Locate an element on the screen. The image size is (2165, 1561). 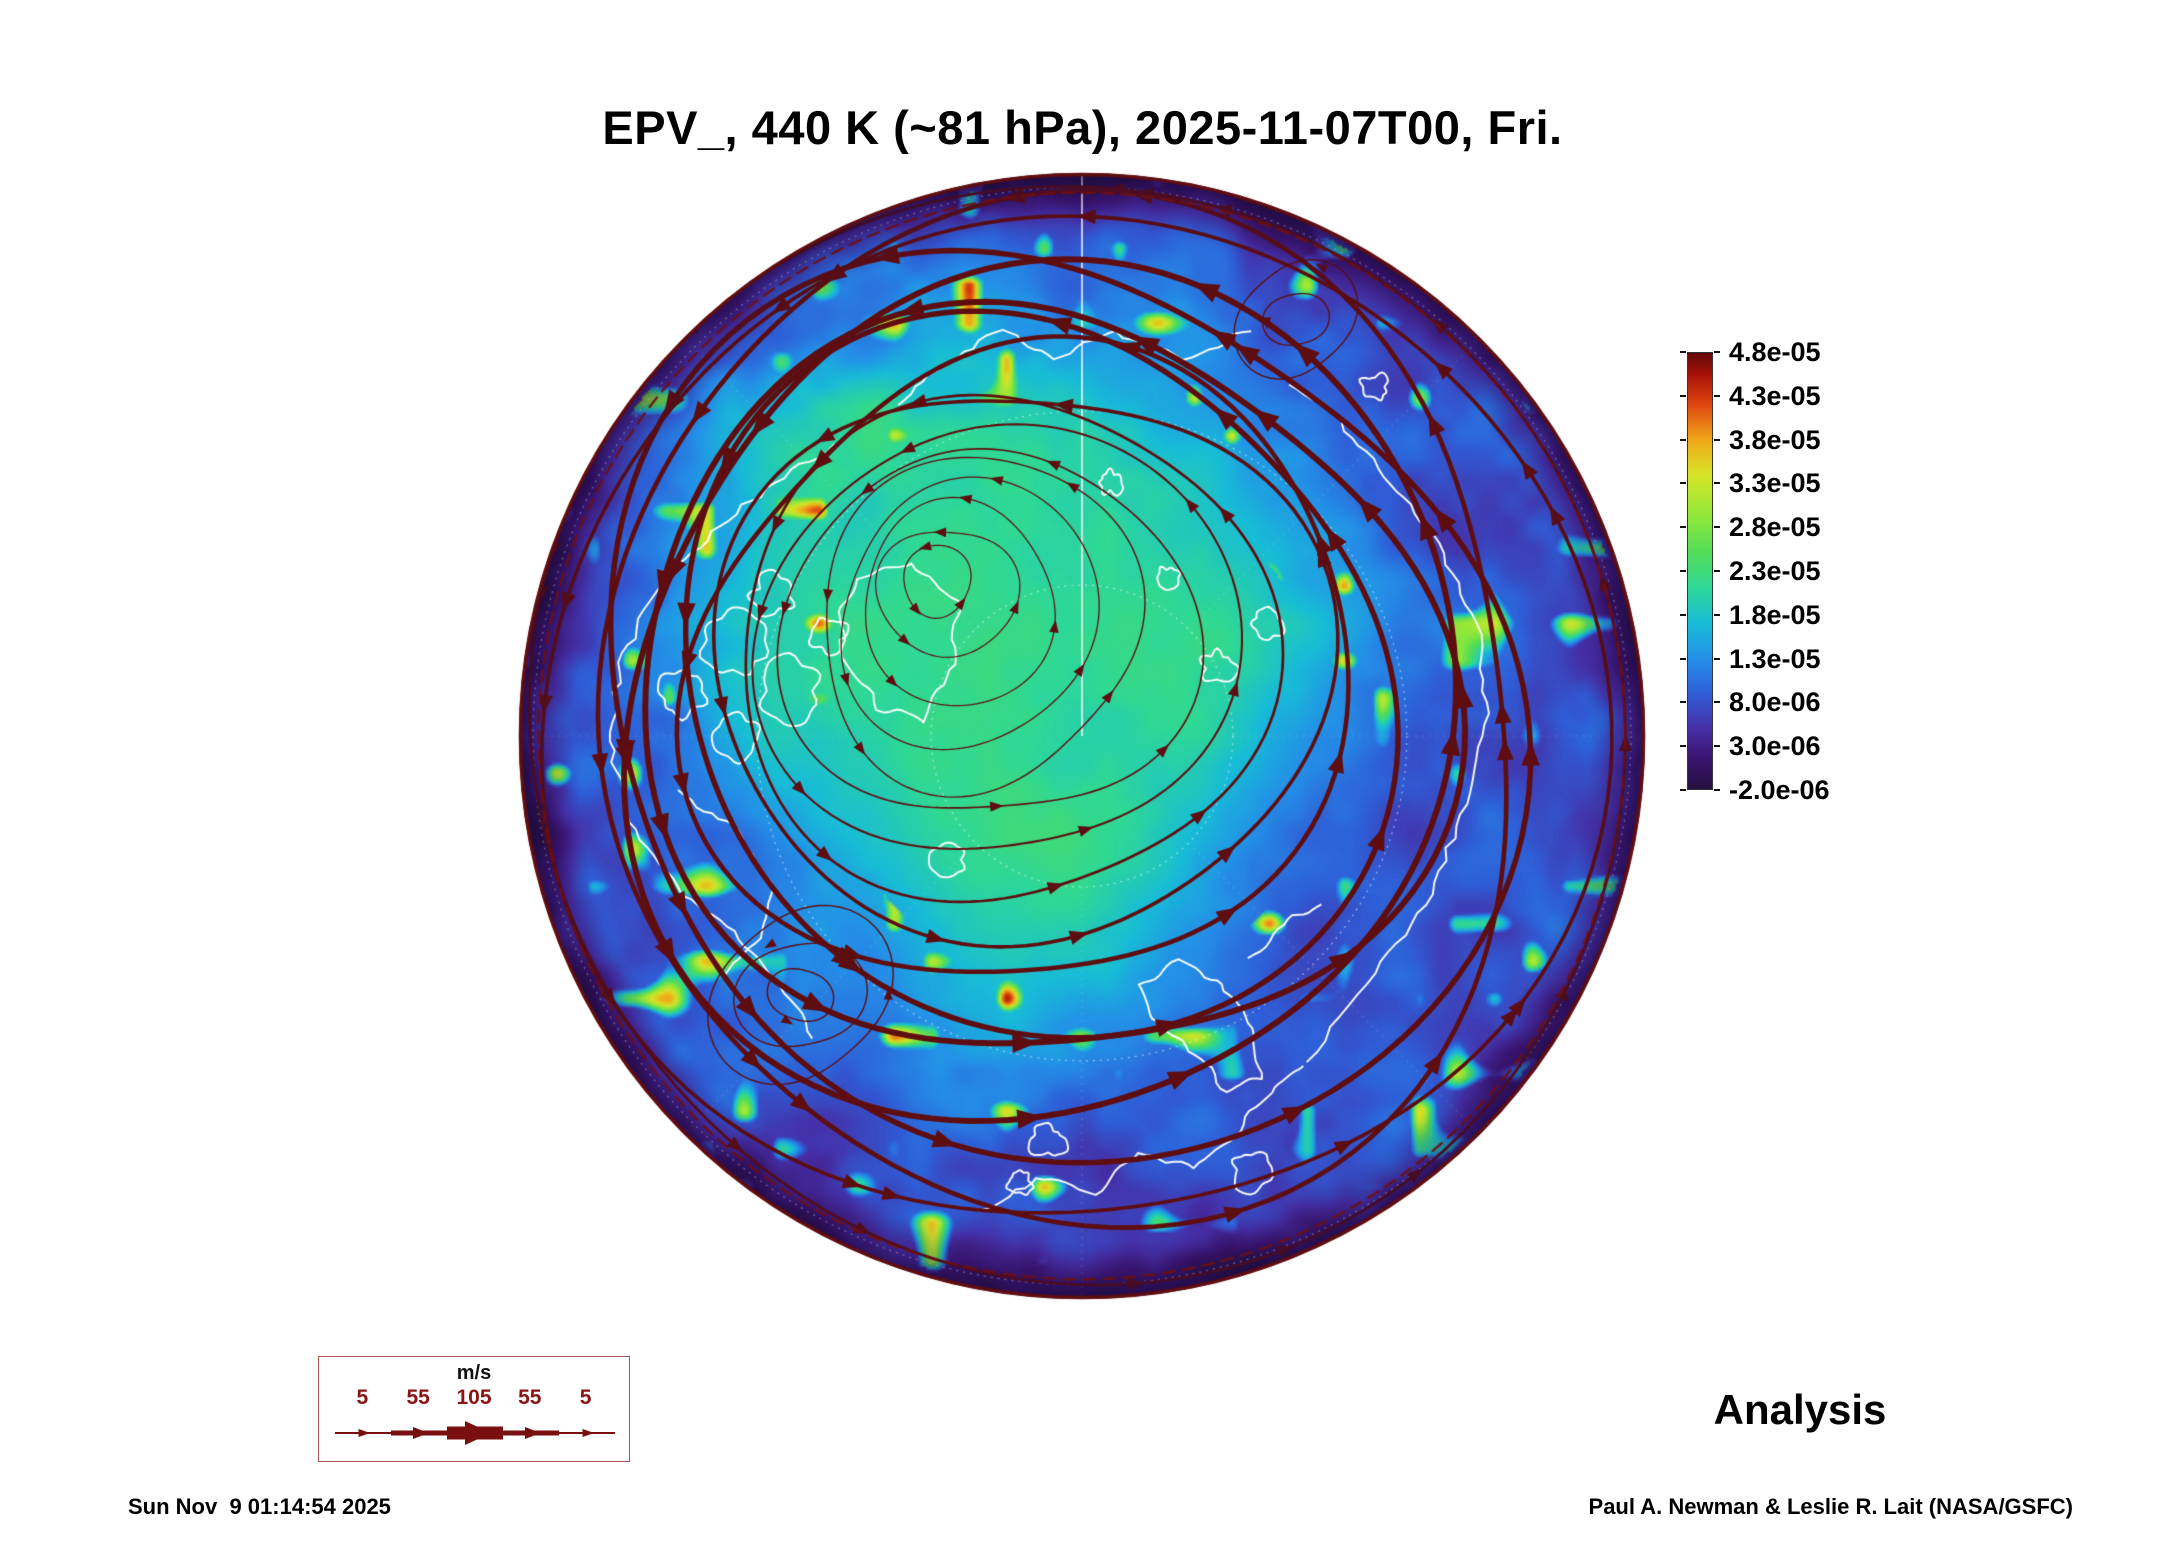
colorbar-tick-label: 3.8e-05 is located at coordinates (1775, 439).